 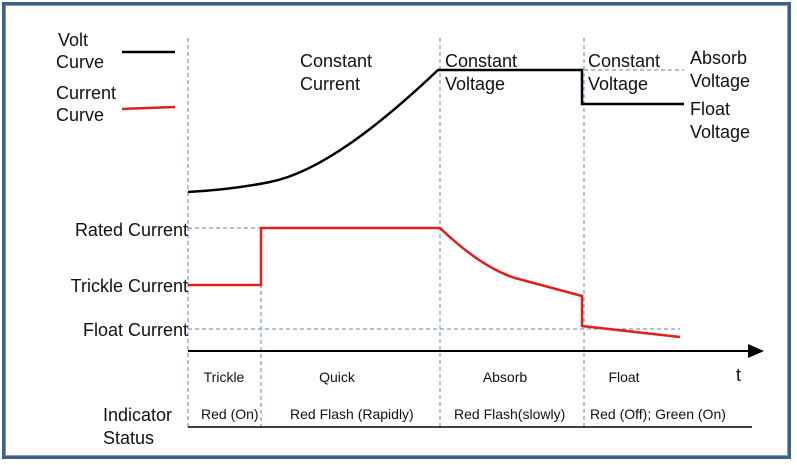 I want to click on indicator-state-float: Red (Off); Green (On), so click(x=658, y=414).